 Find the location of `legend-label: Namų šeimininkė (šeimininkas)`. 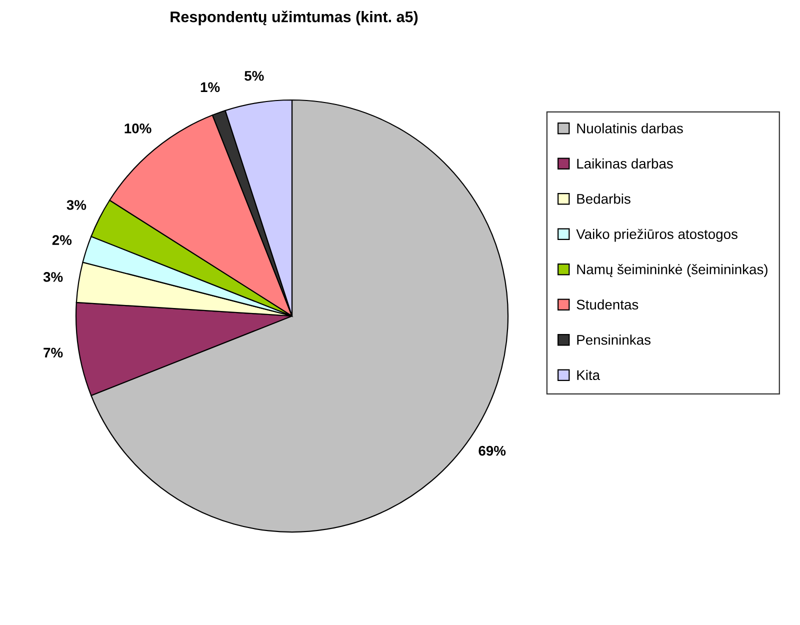

legend-label: Namų šeimininkė (šeimininkas) is located at coordinates (672, 271).